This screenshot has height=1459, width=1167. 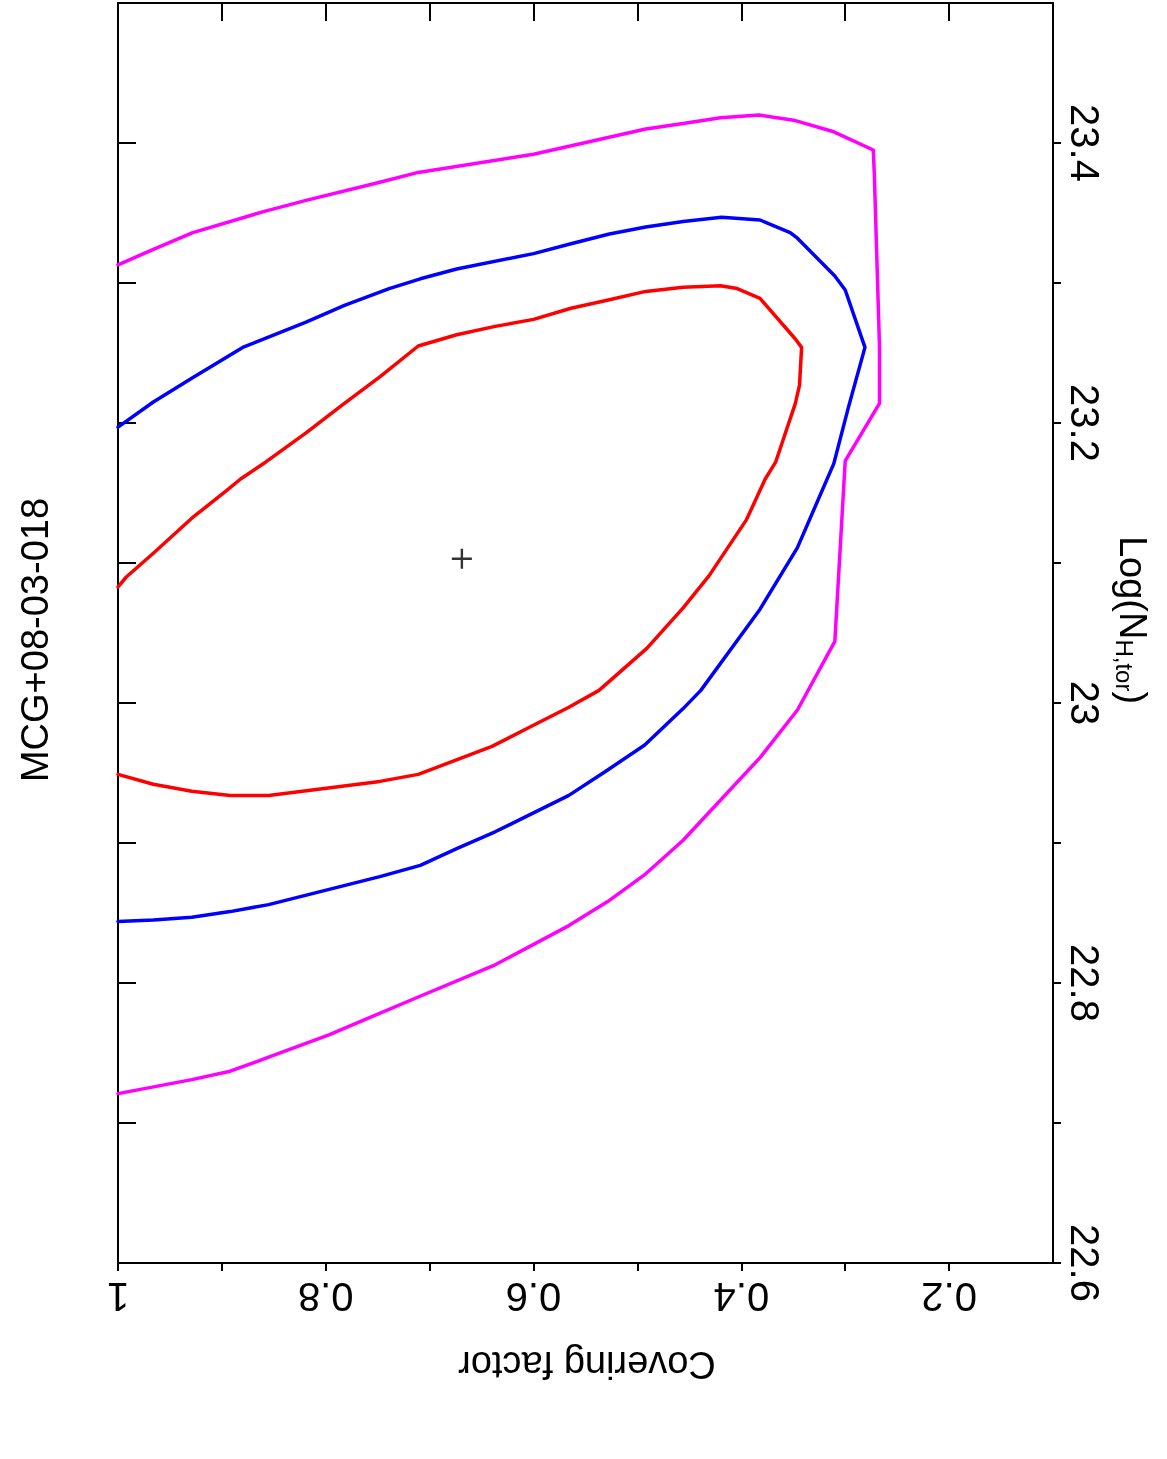 I want to click on x-tick-label: 1, so click(x=118, y=1297).